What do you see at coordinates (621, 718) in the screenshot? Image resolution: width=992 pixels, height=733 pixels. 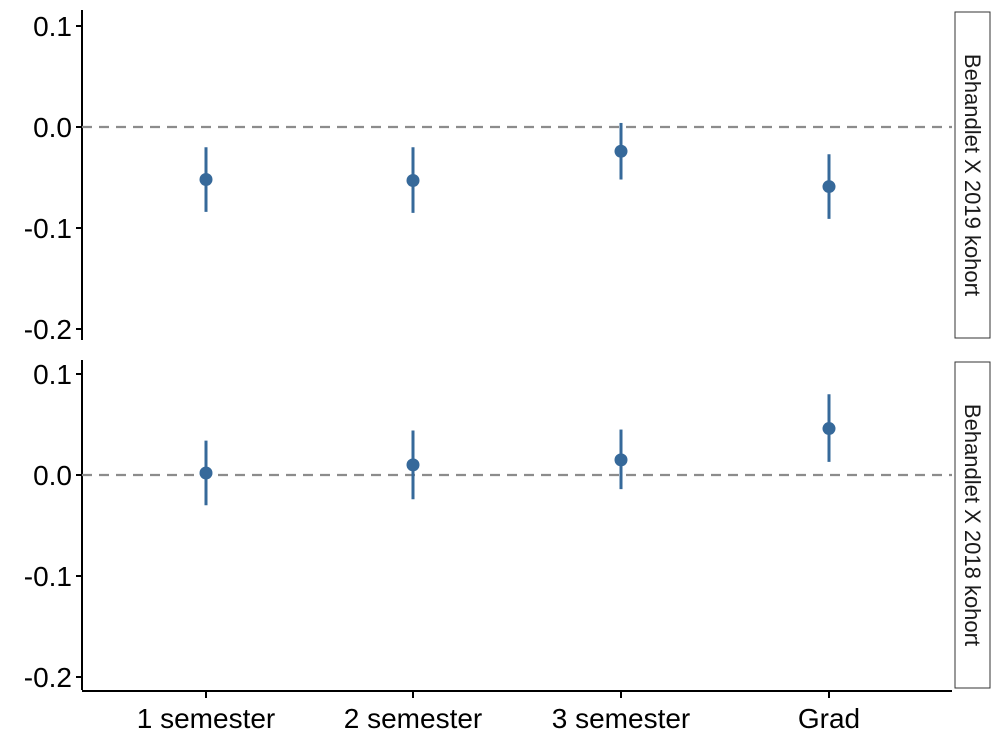 I see `x-tick-label: 3 semester` at bounding box center [621, 718].